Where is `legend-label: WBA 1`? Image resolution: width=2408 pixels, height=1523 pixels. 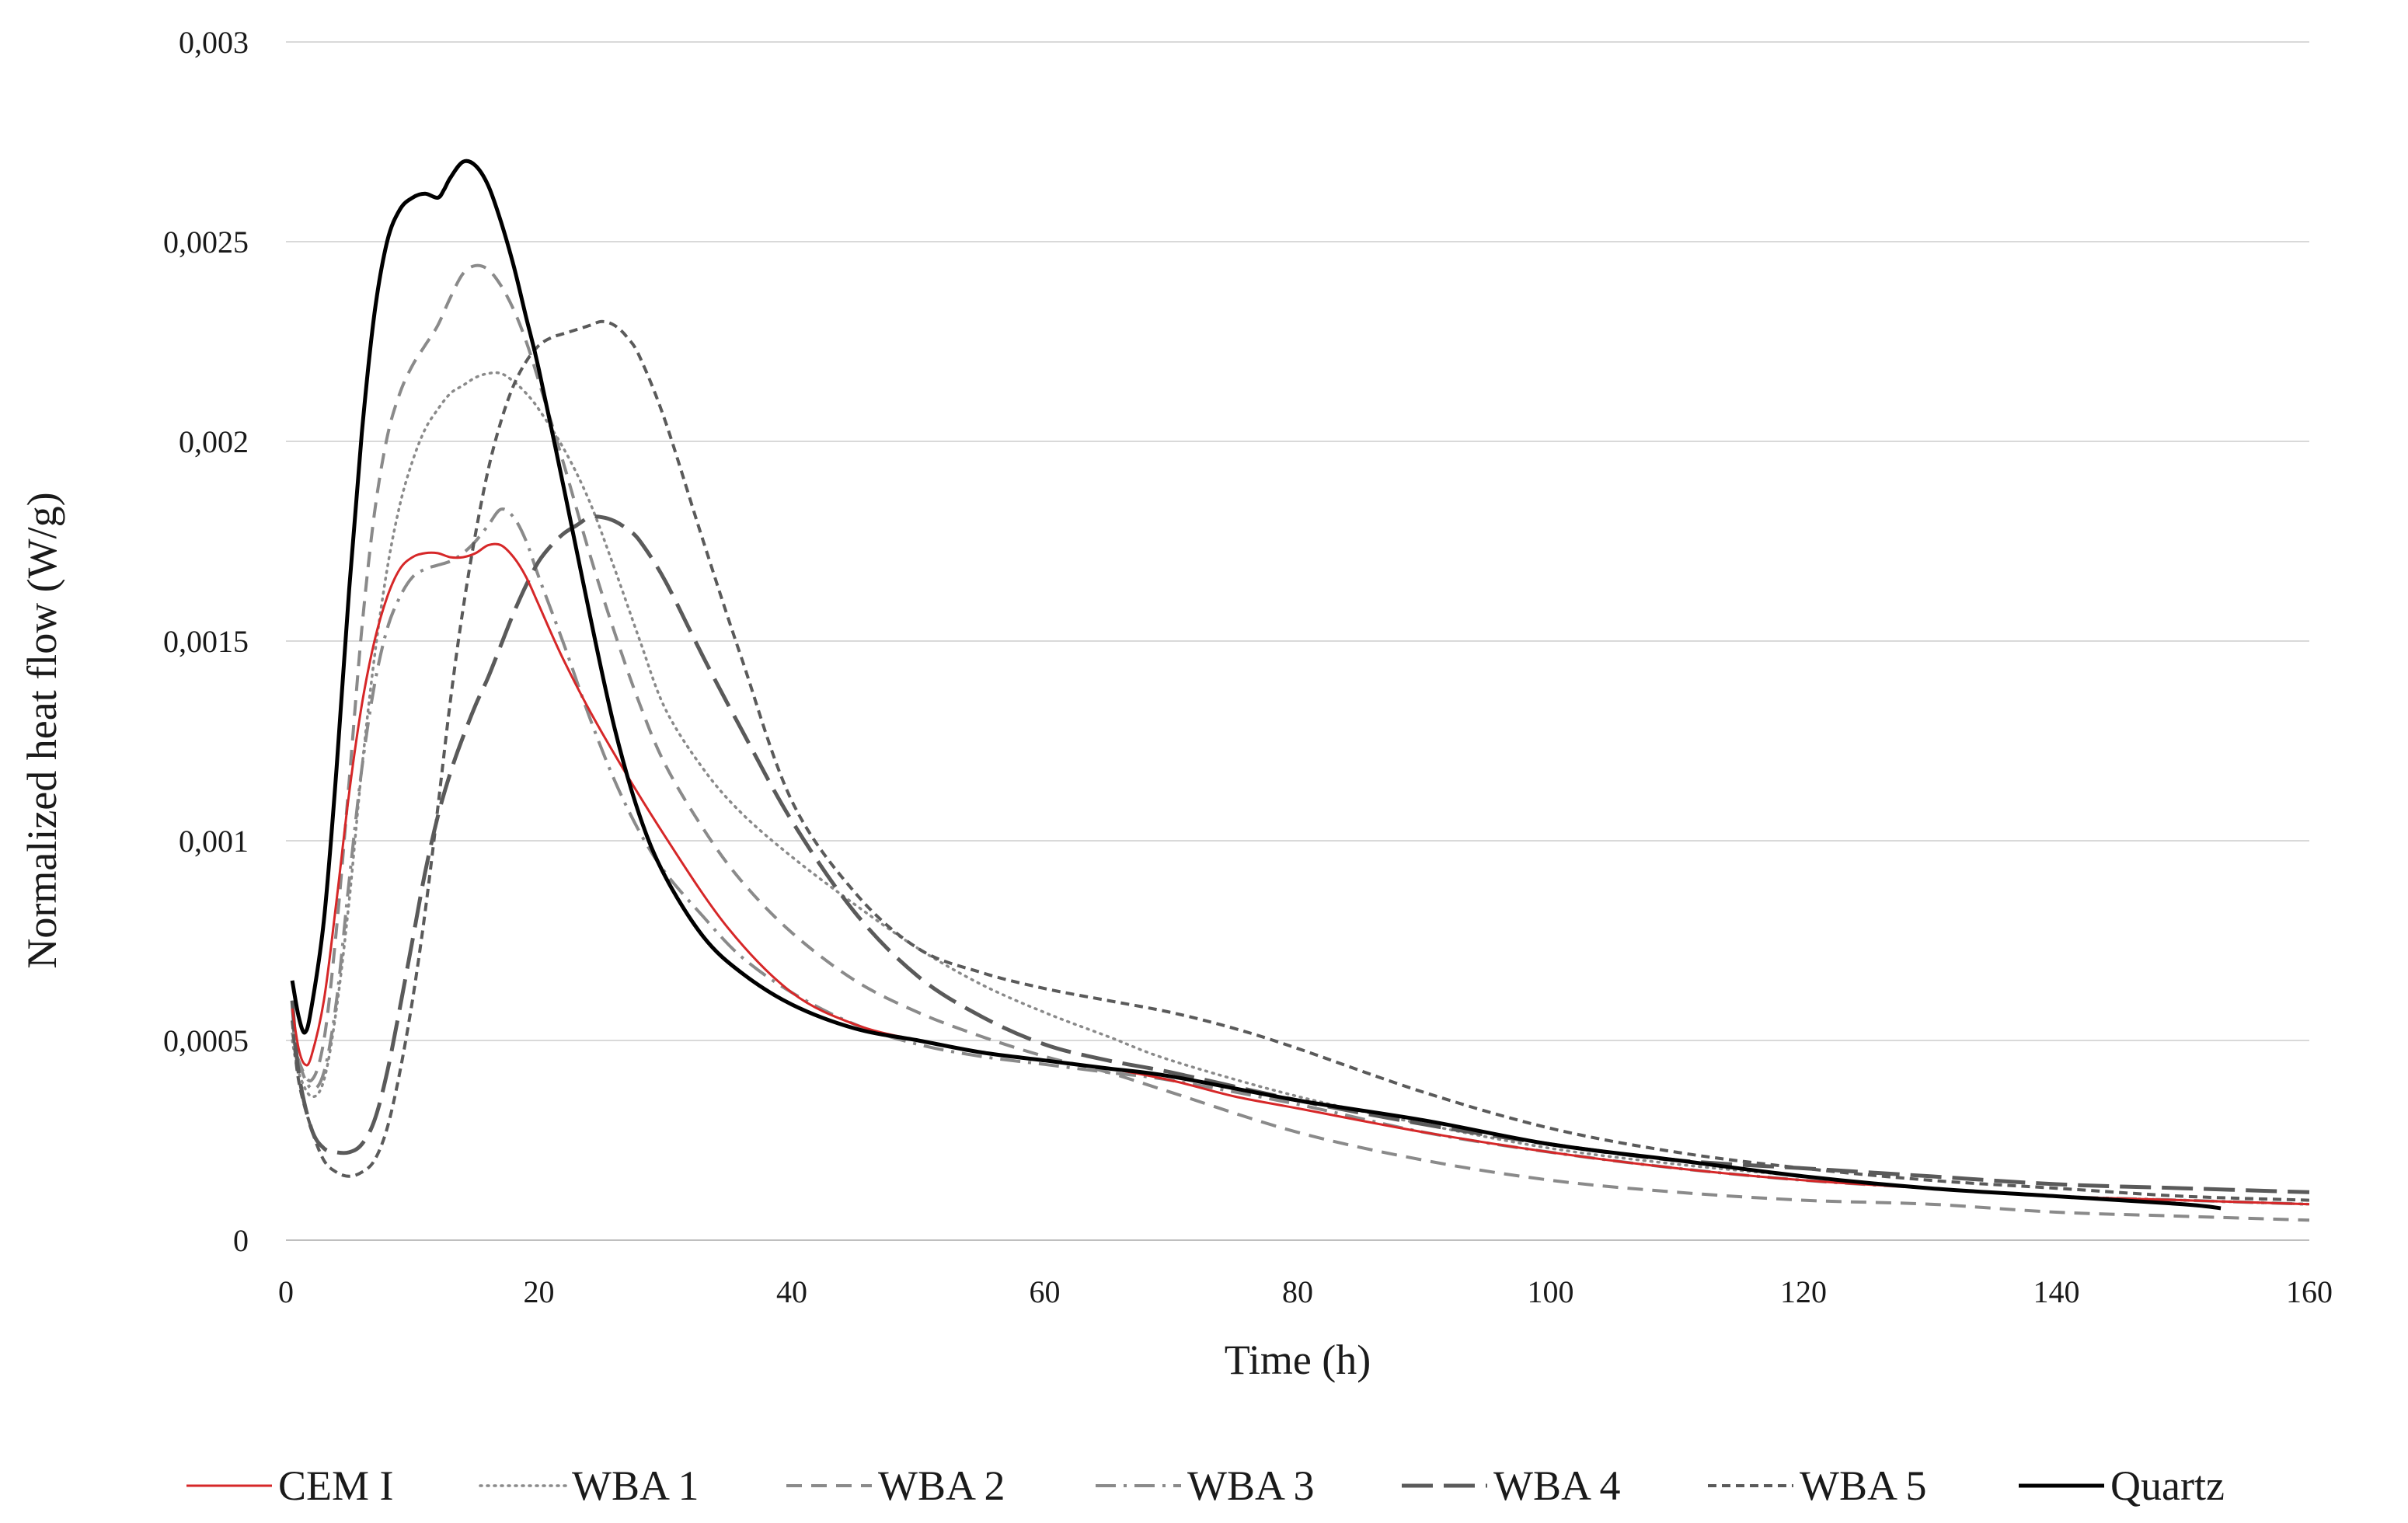
legend-label: WBA 1 is located at coordinates (635, 1485).